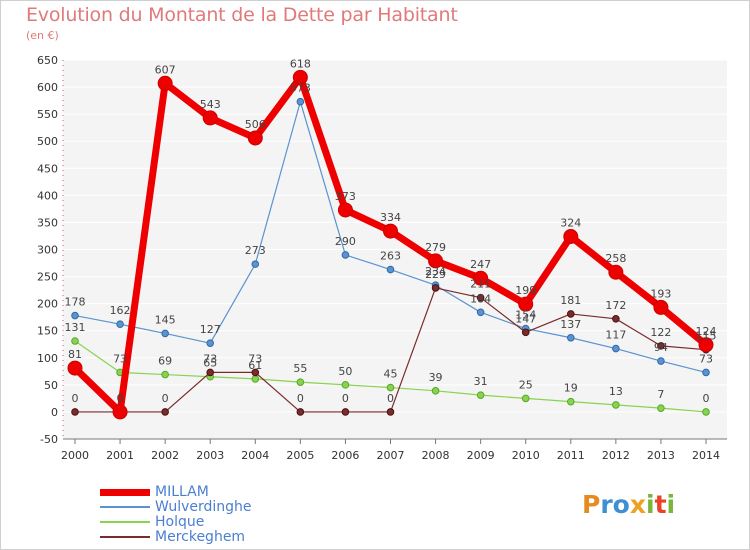 The height and width of the screenshot is (550, 750). Describe the element at coordinates (51, 385) in the screenshot. I see `y-tick-label: 50` at that location.